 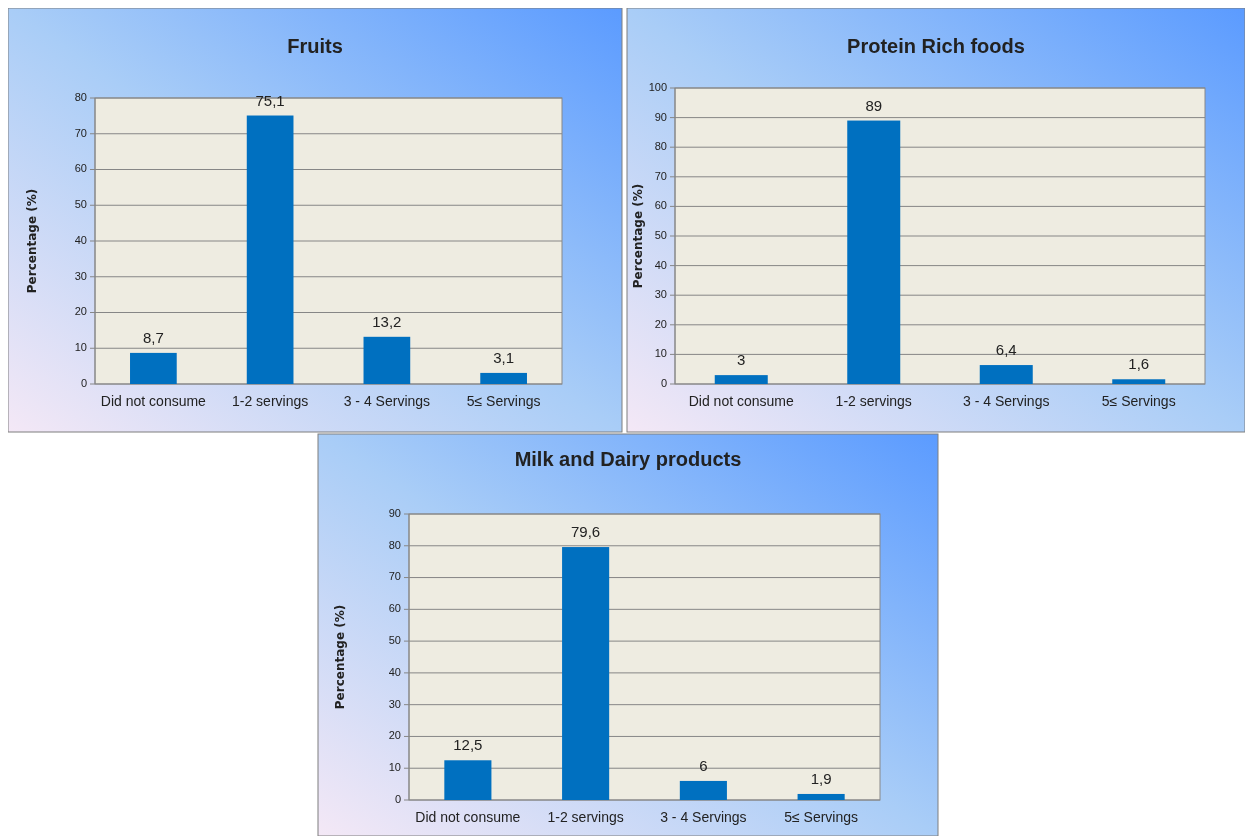 I want to click on data-label: 8,7, so click(x=153, y=337).